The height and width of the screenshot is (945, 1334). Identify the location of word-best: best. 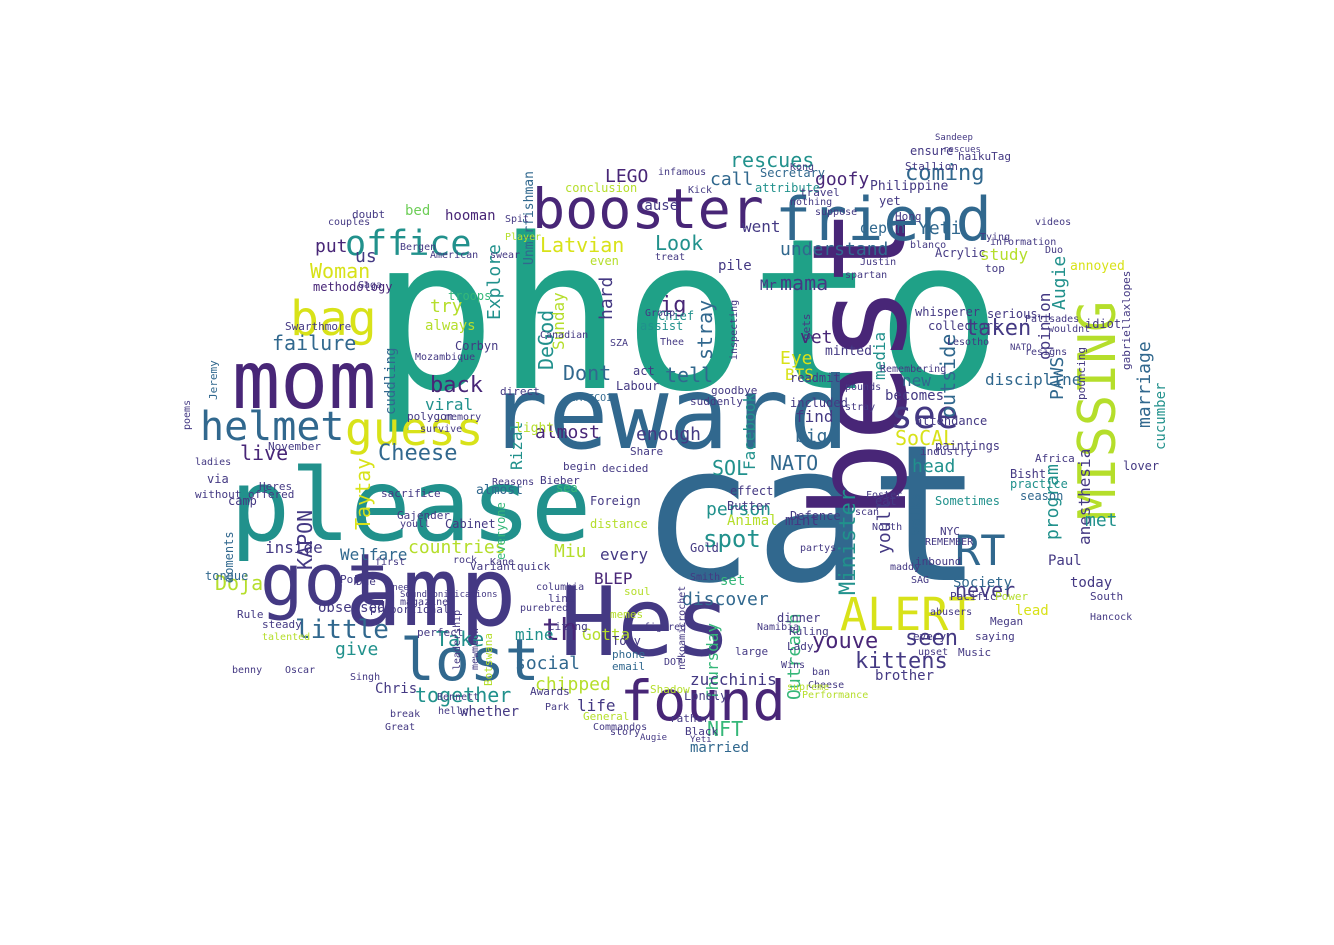
(860, 363).